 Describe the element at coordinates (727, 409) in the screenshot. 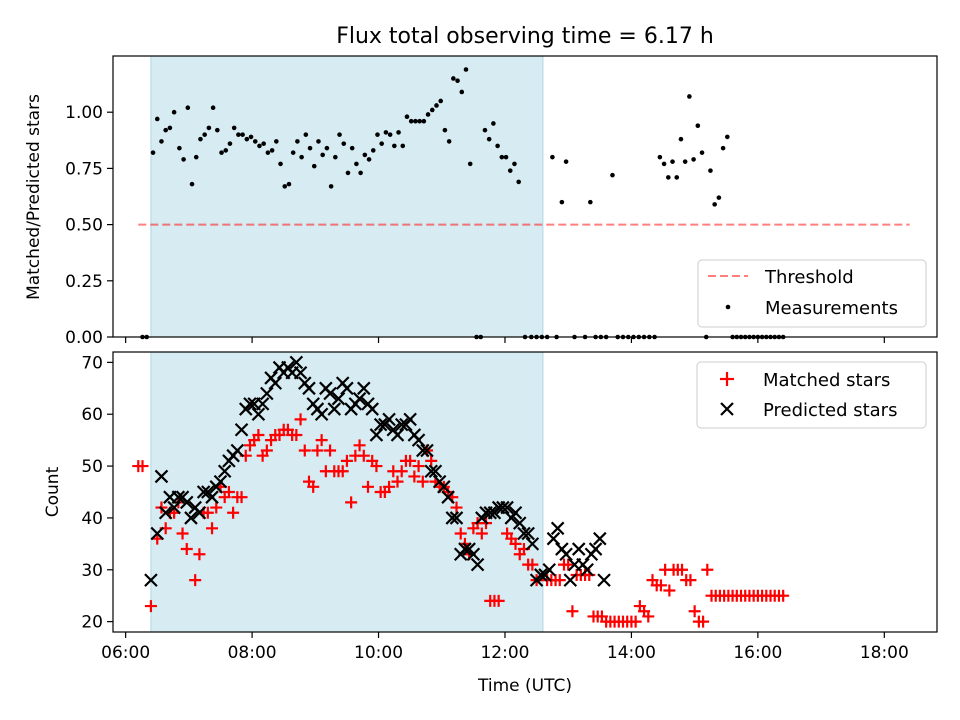

I see `legend-predicted-swatch` at that location.